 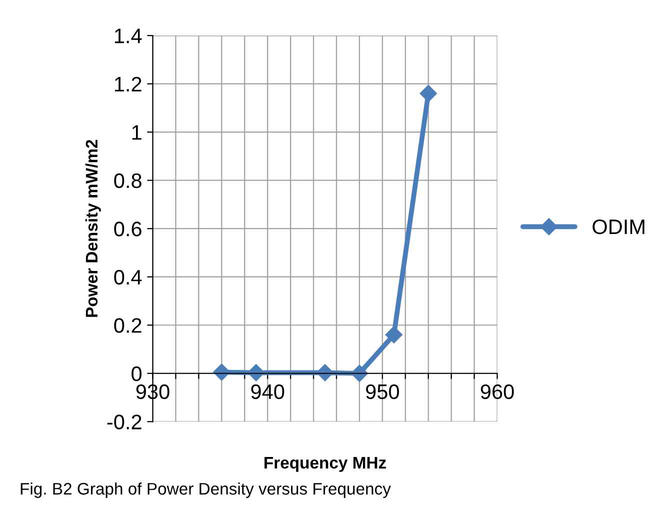 I want to click on x-axis-title: Frequency MHz, so click(x=325, y=464).